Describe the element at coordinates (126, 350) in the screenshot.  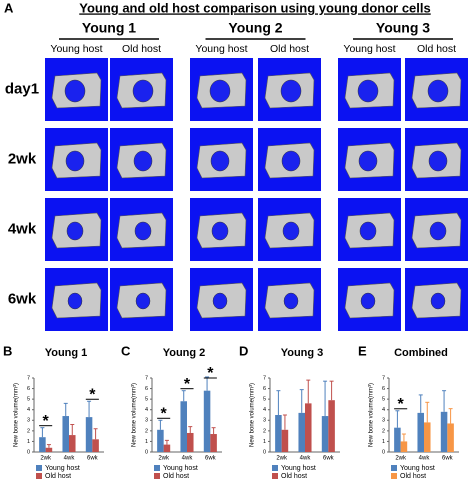
I see `panel-label: C` at that location.